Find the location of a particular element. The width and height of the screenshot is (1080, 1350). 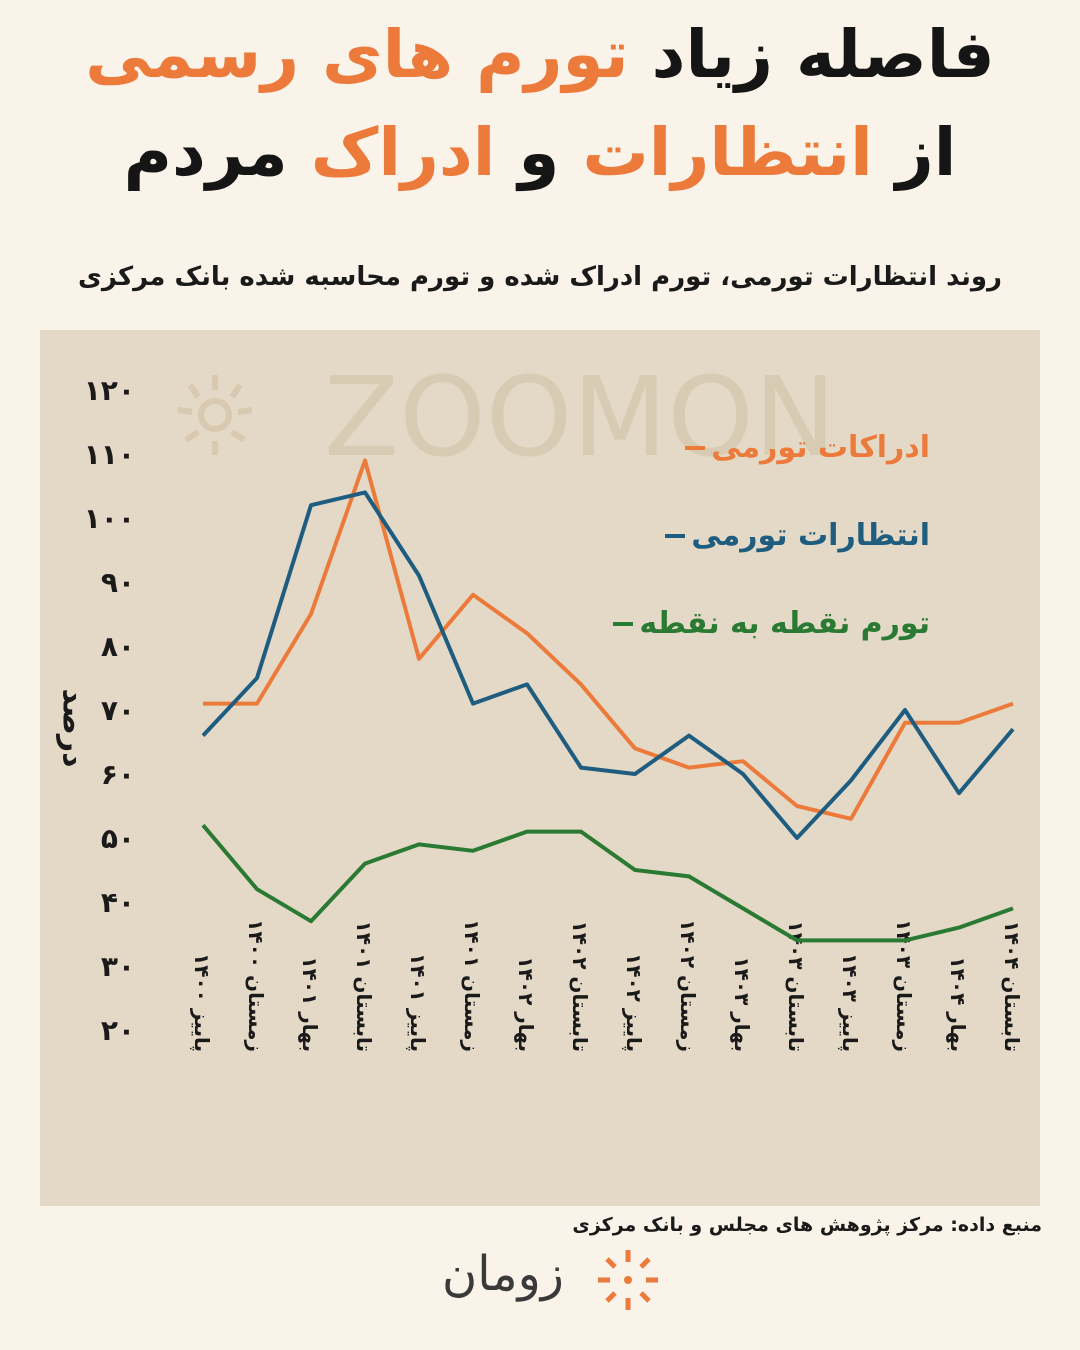

legend-label-expected: انتظارات تورمی is located at coordinates (810, 535).